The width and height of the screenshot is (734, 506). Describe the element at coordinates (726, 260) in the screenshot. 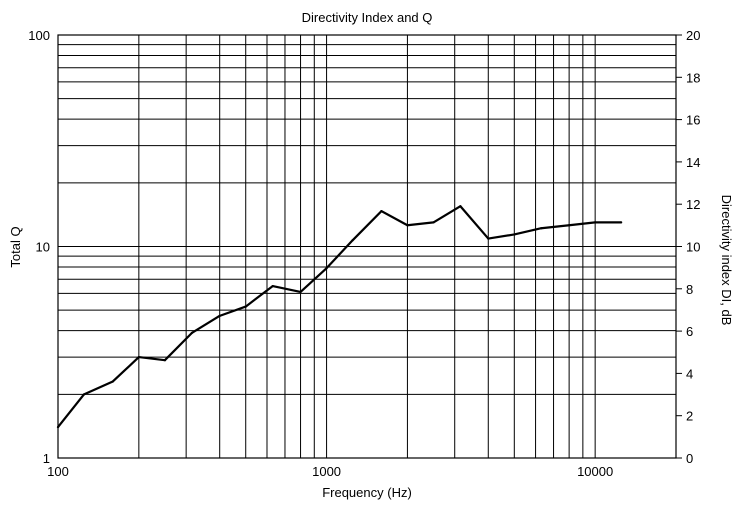

I see `y2-axis-label: Directivity index DI, dB` at that location.